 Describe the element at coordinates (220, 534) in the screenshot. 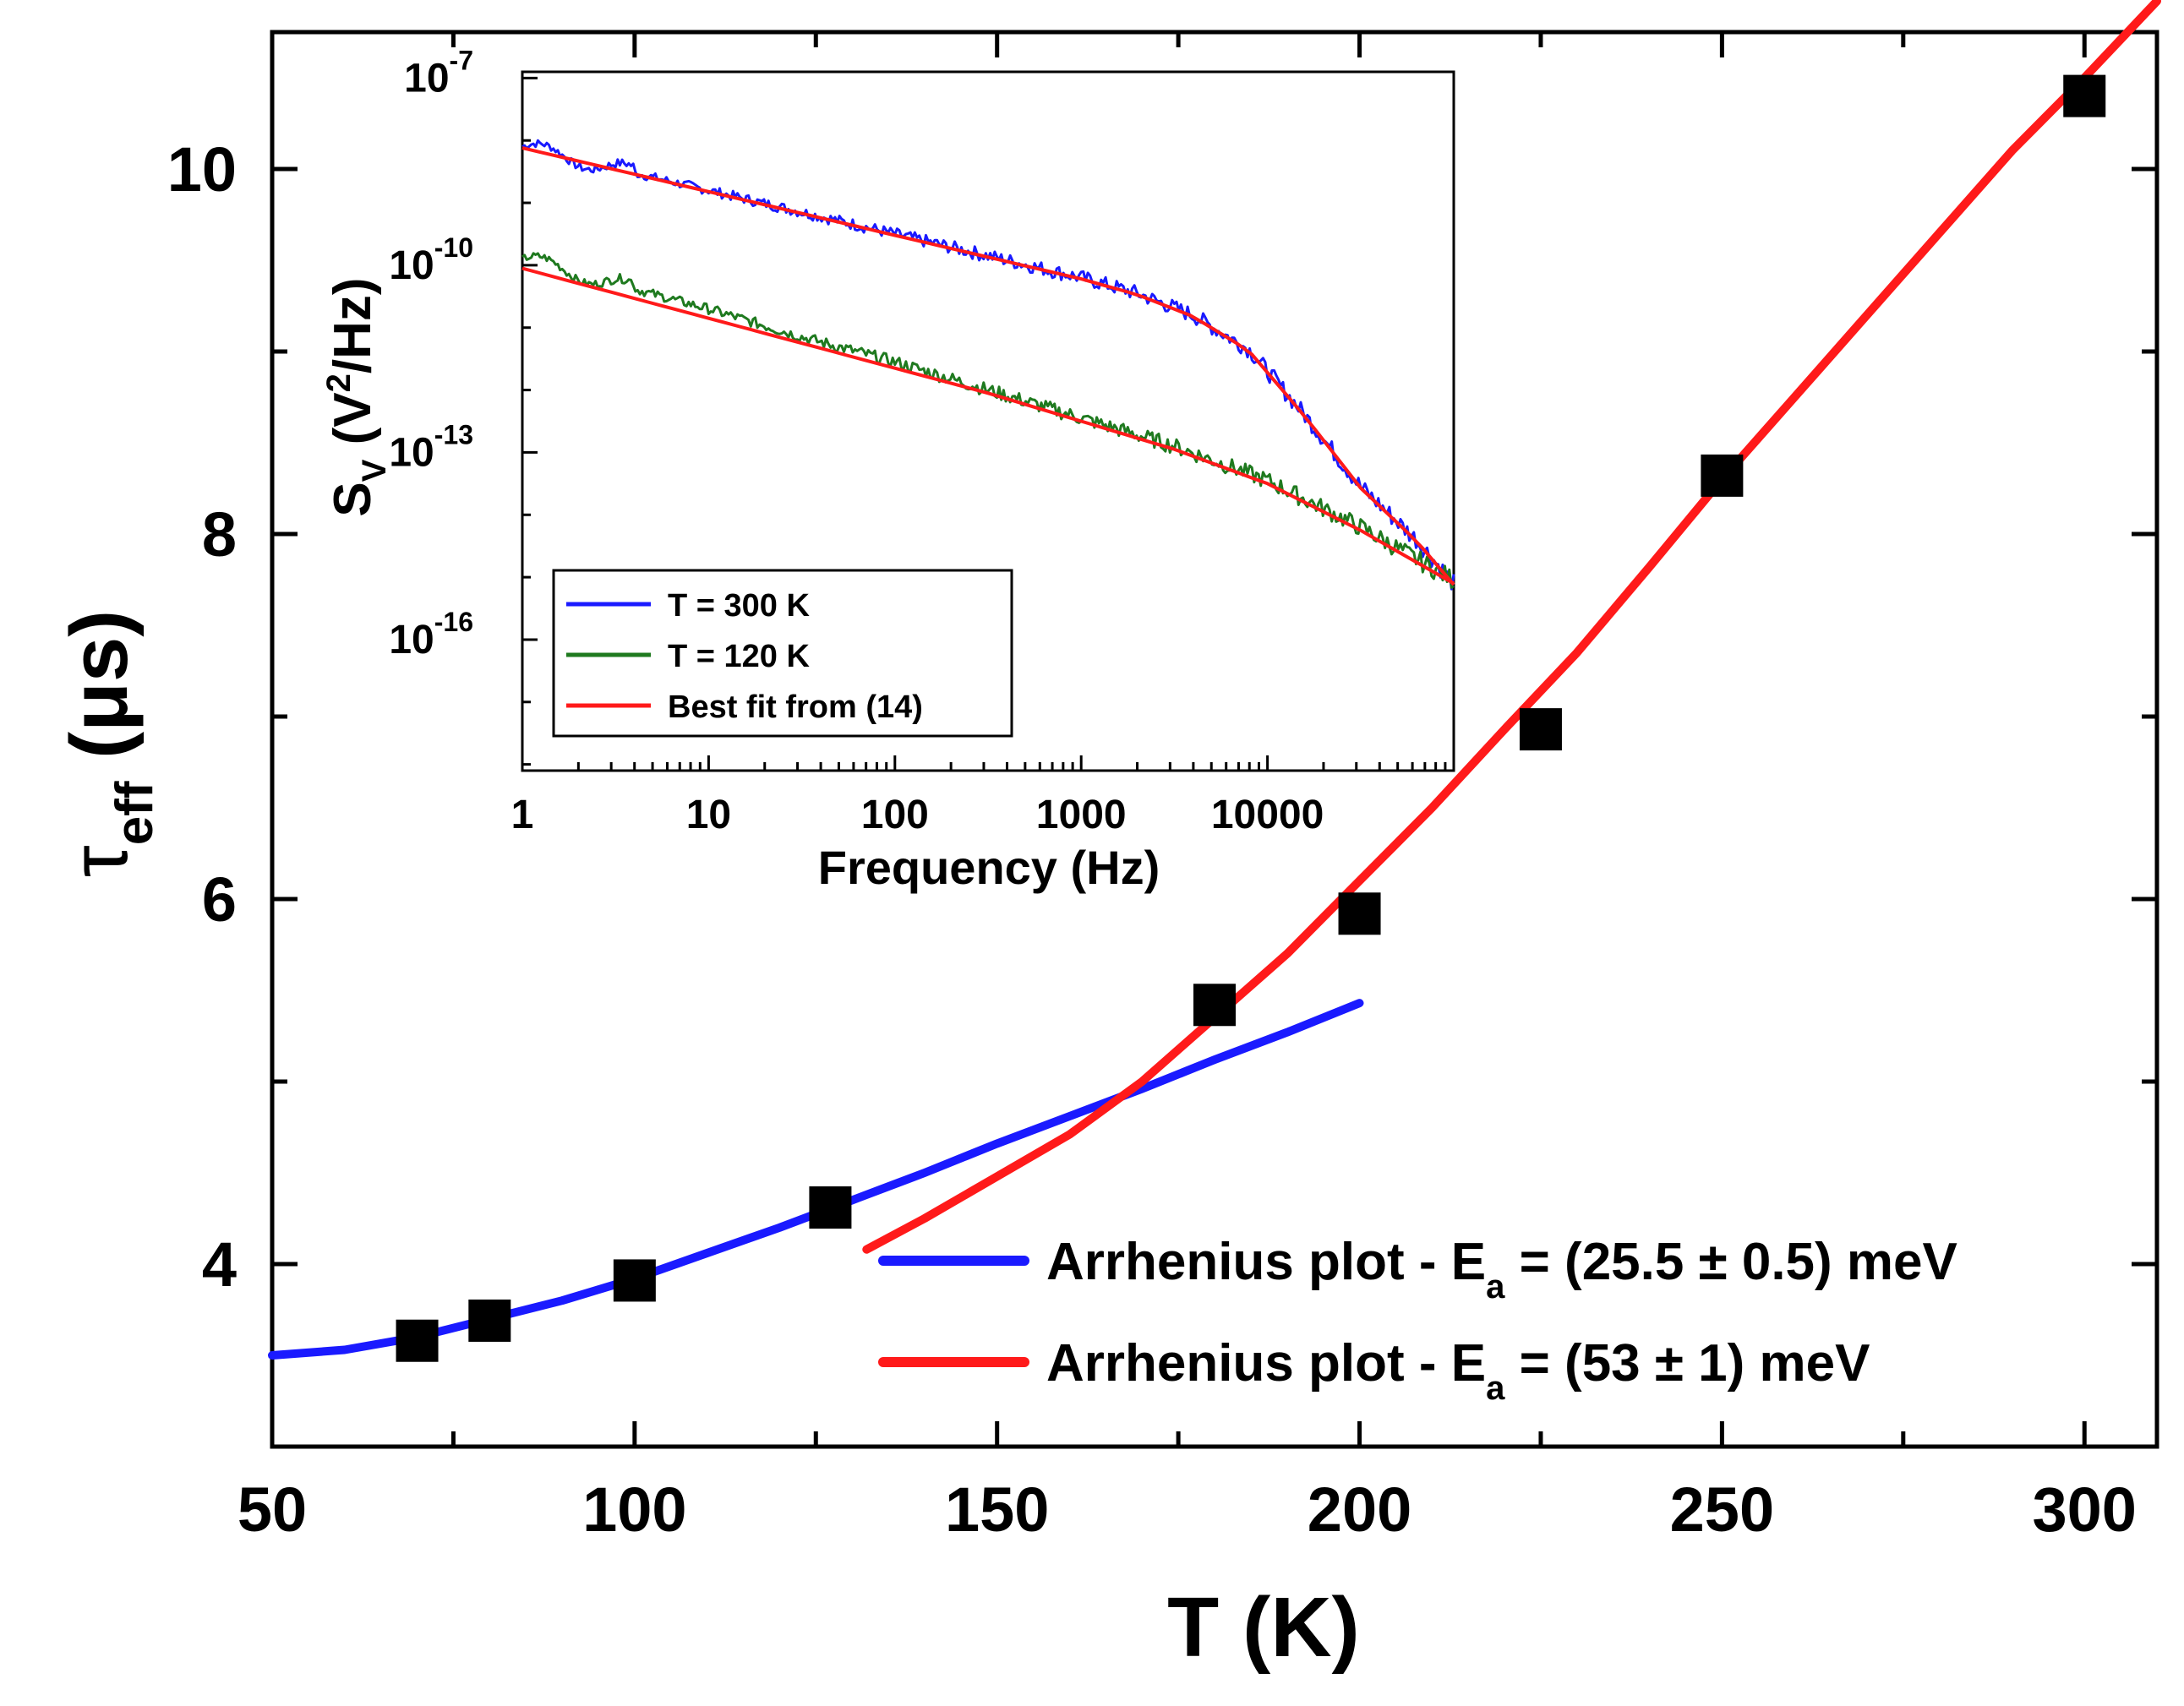

I see `y-tick-label: 8` at that location.